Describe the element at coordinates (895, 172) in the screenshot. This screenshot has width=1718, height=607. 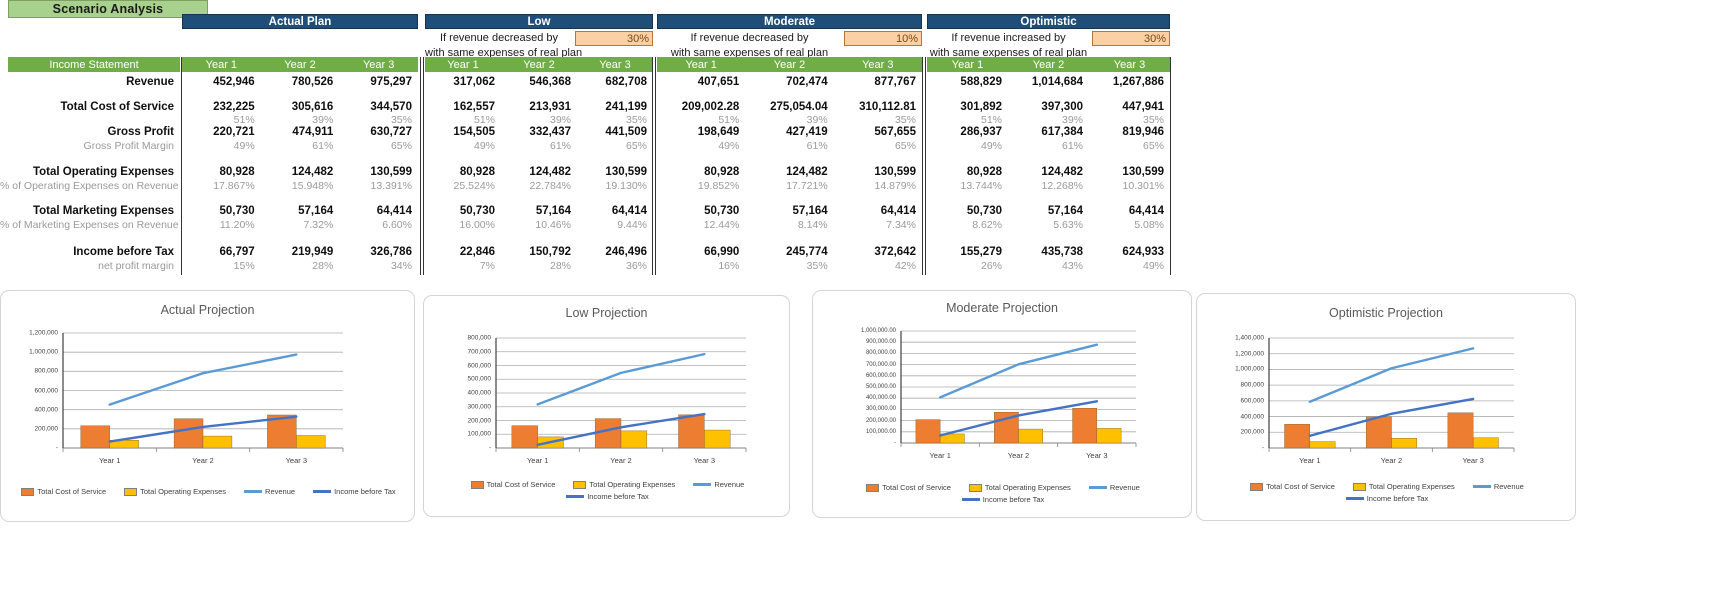
I see `cell-moderate-5-2: 130,599` at that location.